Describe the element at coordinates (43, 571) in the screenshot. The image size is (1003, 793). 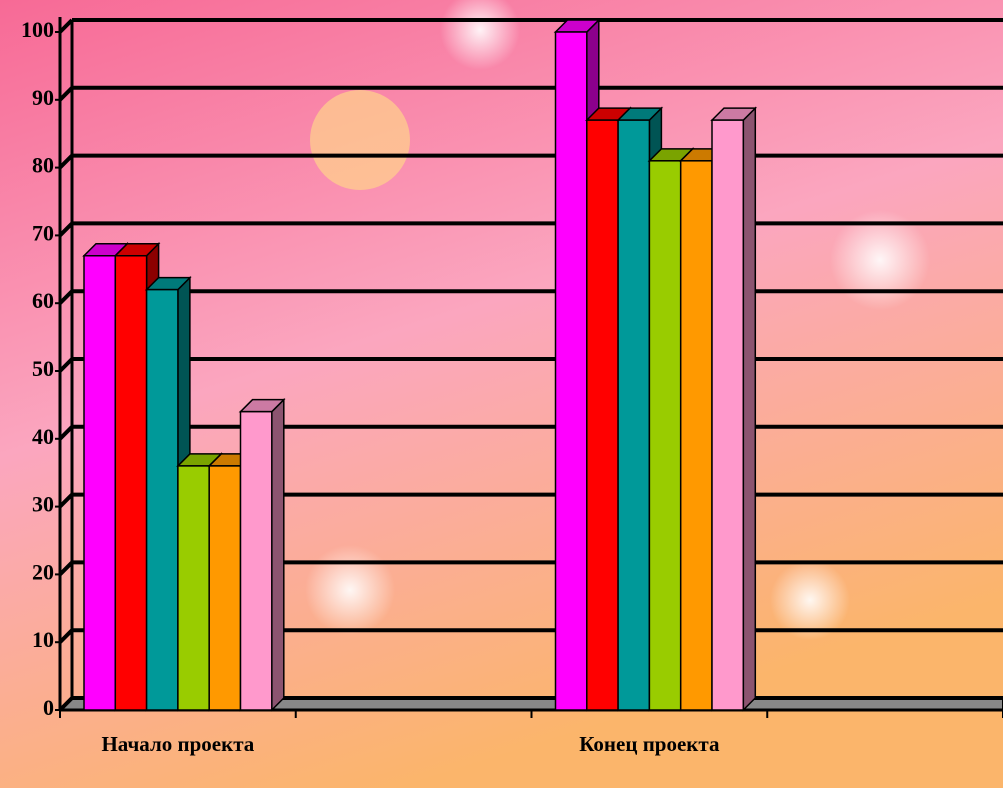
I see `y-tick-label: 20` at that location.